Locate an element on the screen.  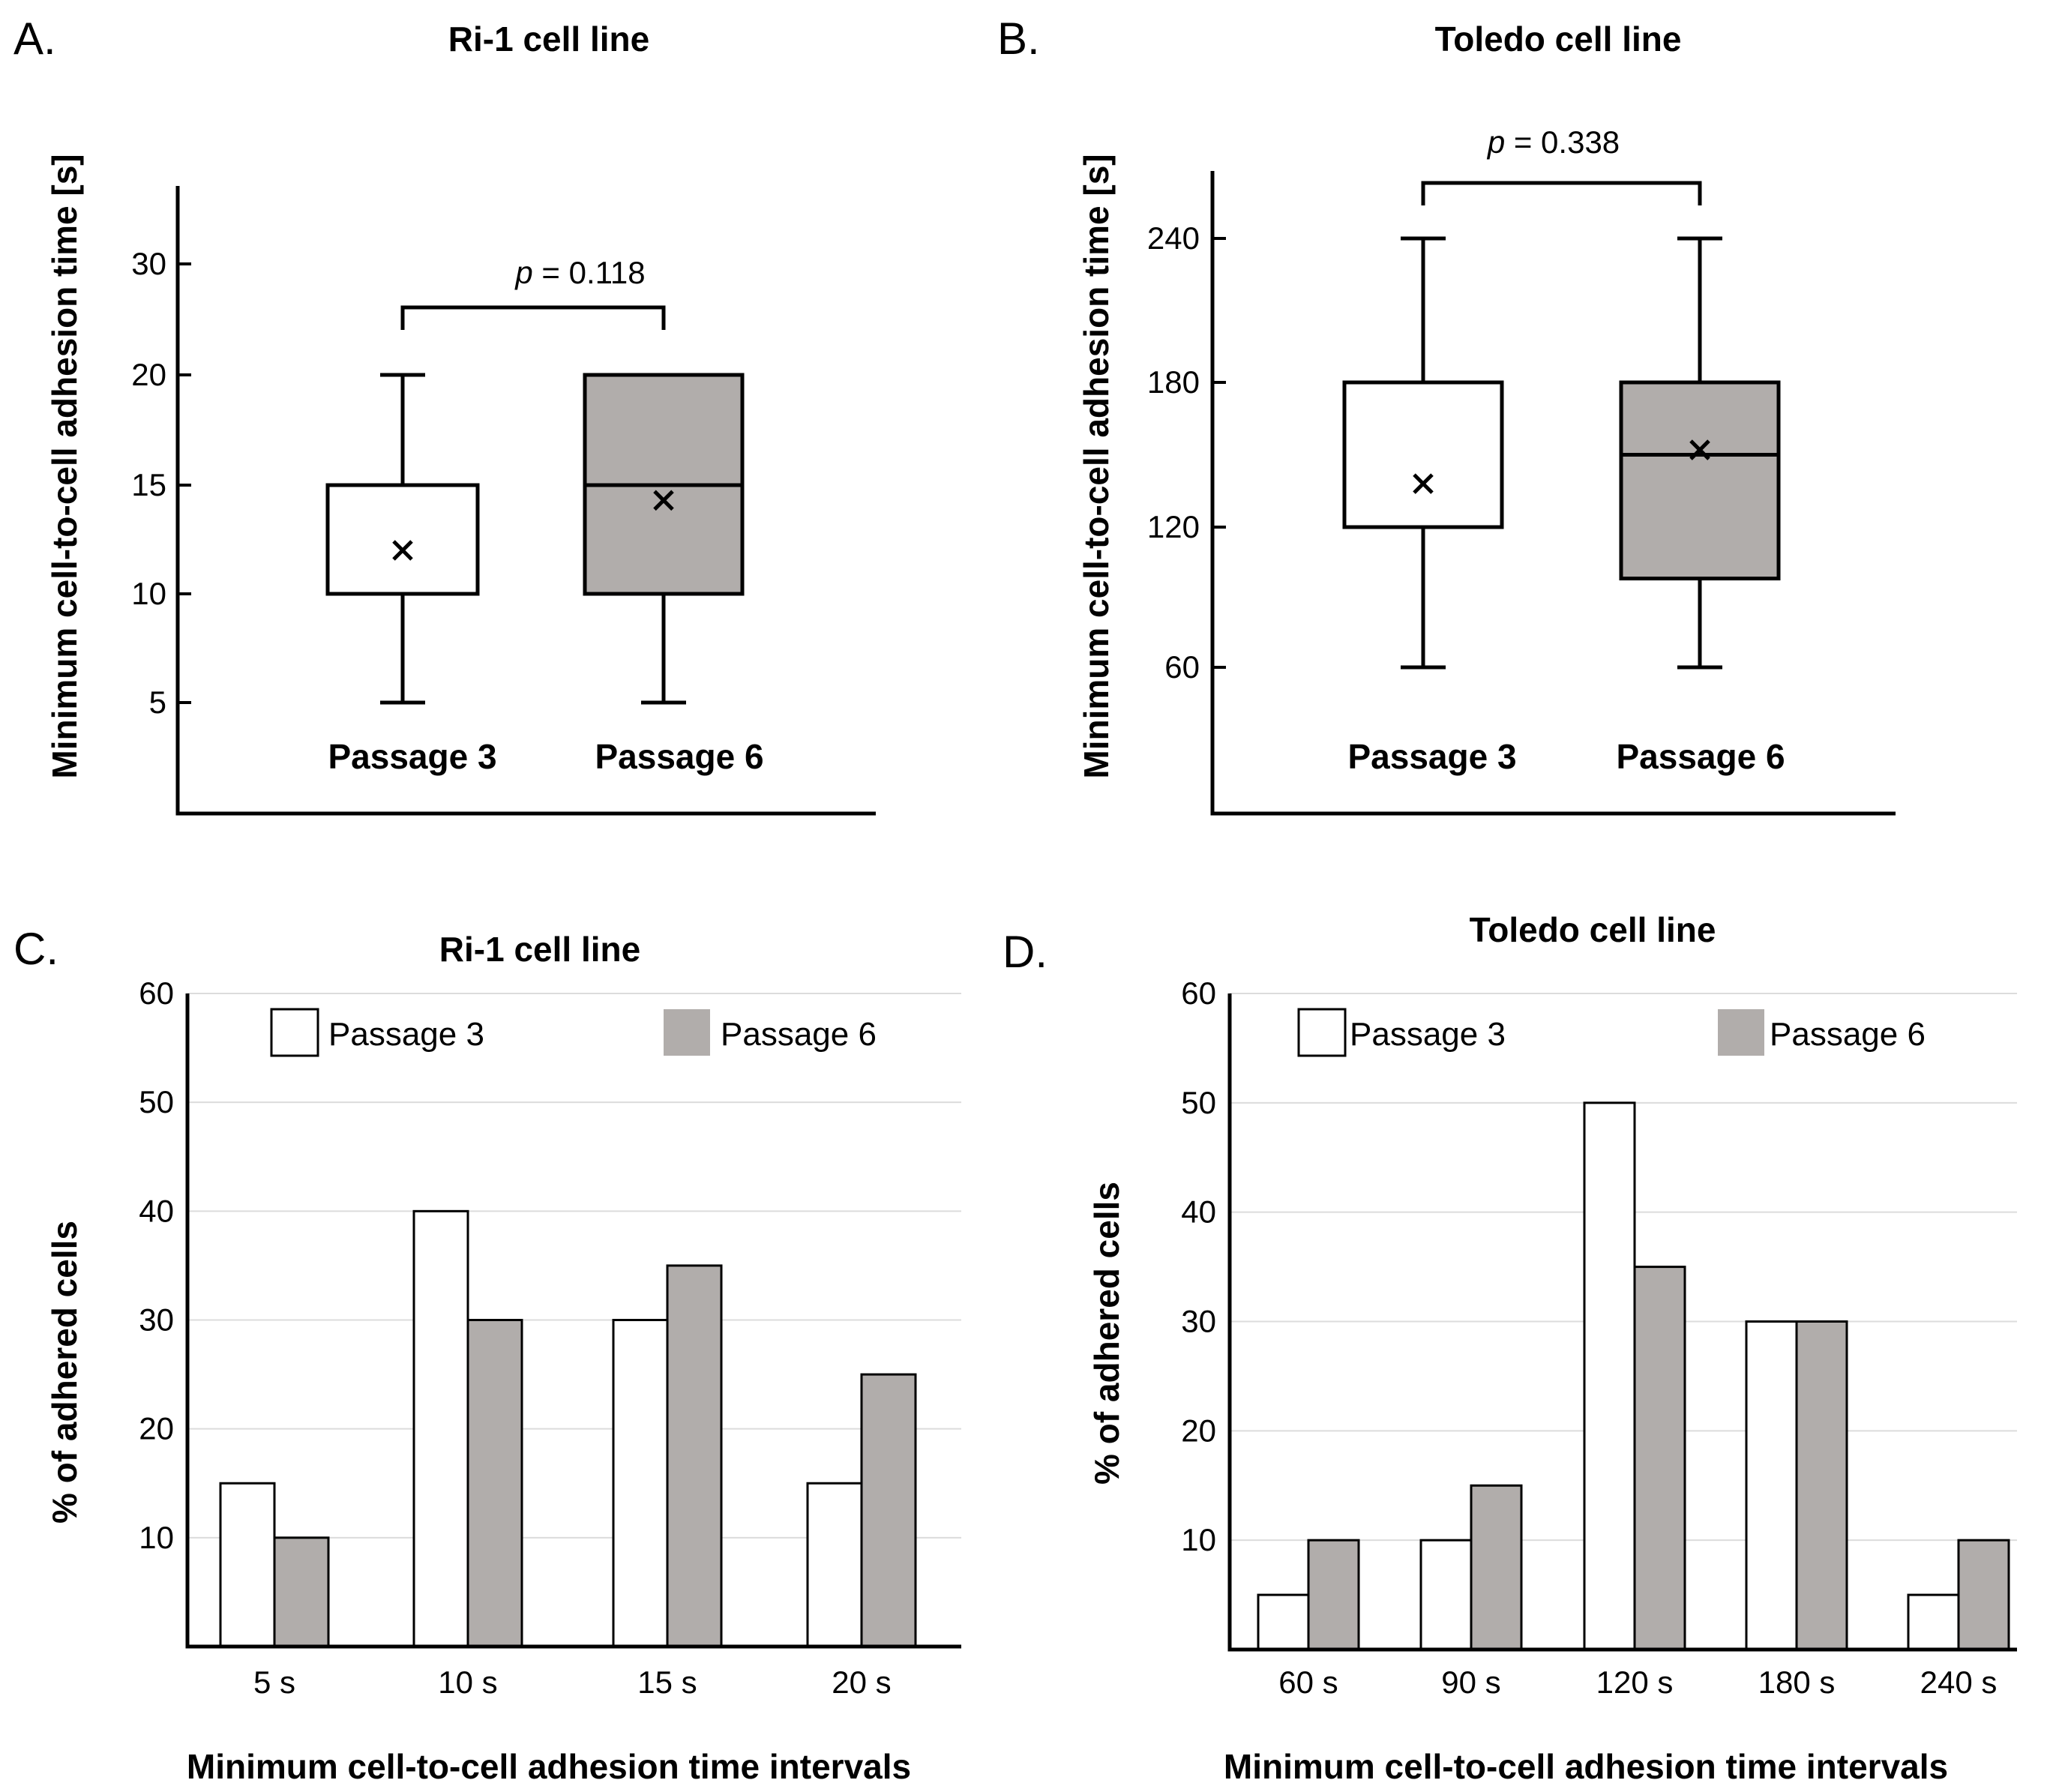
panel-a-p-value: p = 0.118 is located at coordinates (579, 273).